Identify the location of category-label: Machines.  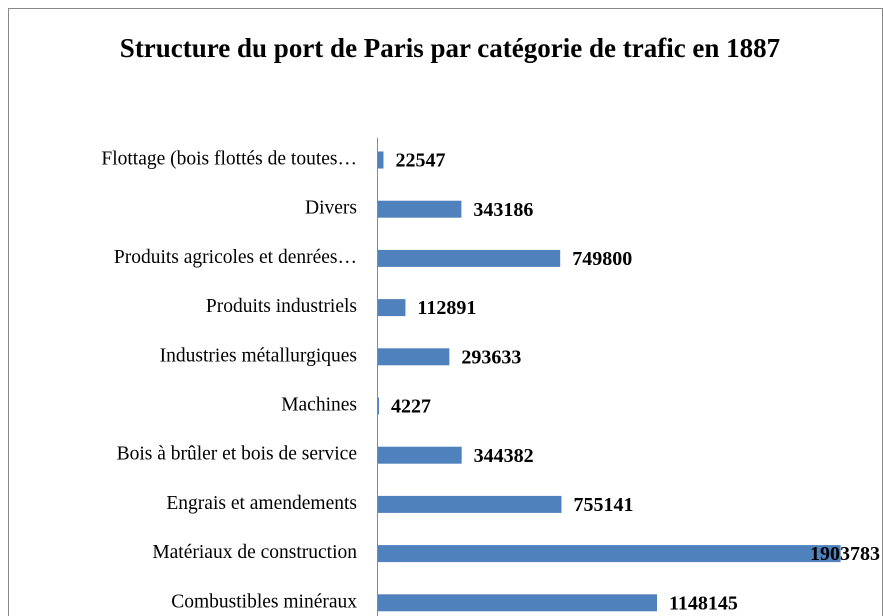
(319, 404).